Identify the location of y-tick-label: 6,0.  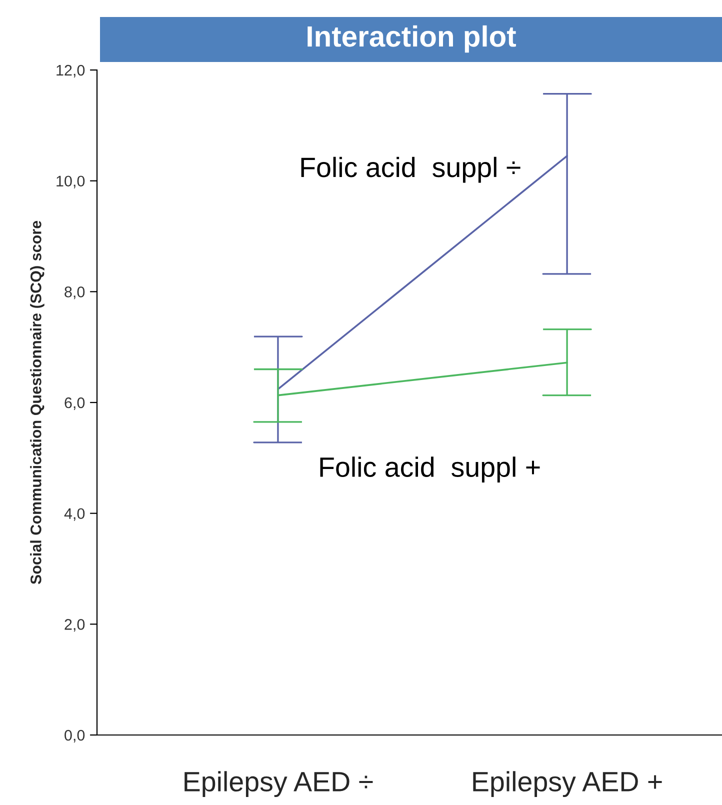
(74, 403).